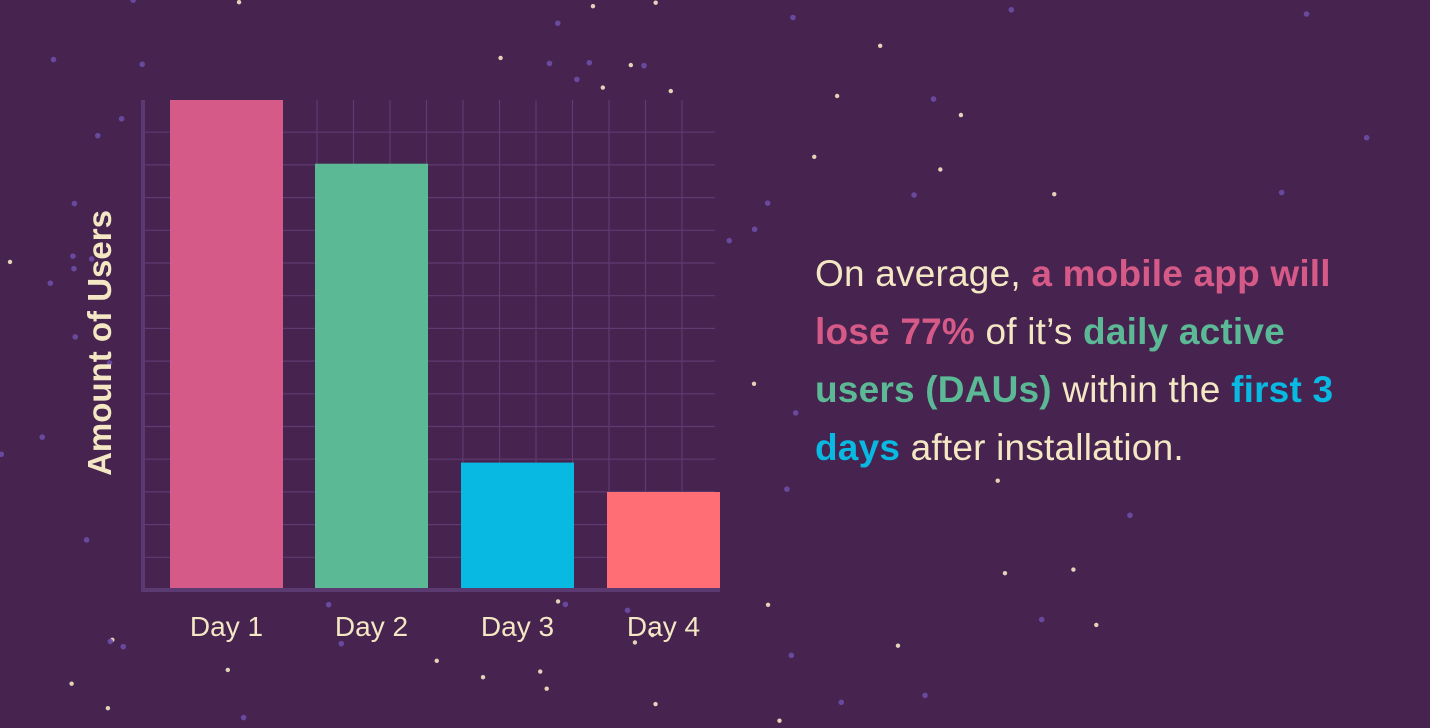 The width and height of the screenshot is (1430, 728). Describe the element at coordinates (1029, 331) in the screenshot. I see `caption-segment: of it’s` at that location.